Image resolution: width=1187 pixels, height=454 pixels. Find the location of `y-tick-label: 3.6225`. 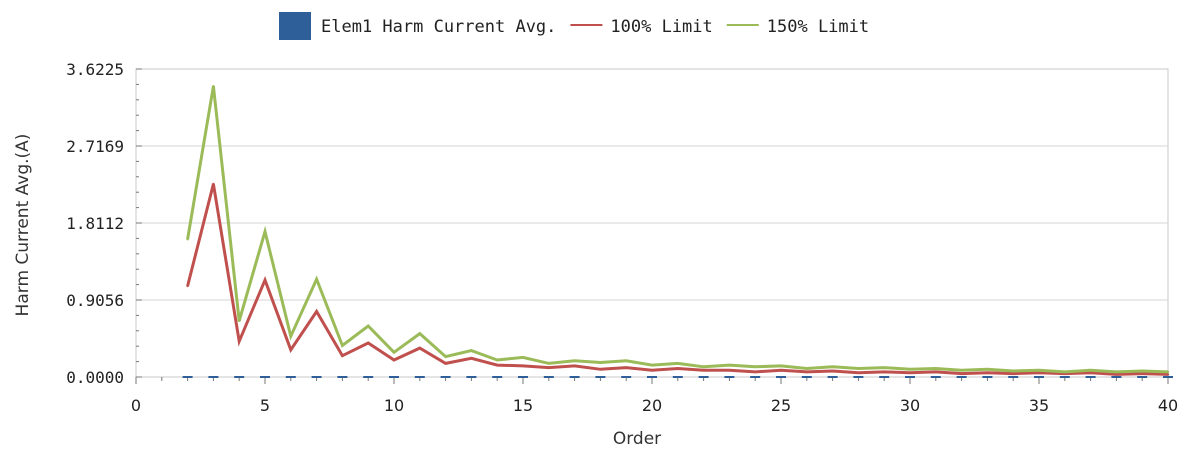

y-tick-label: 3.6225 is located at coordinates (95, 69).